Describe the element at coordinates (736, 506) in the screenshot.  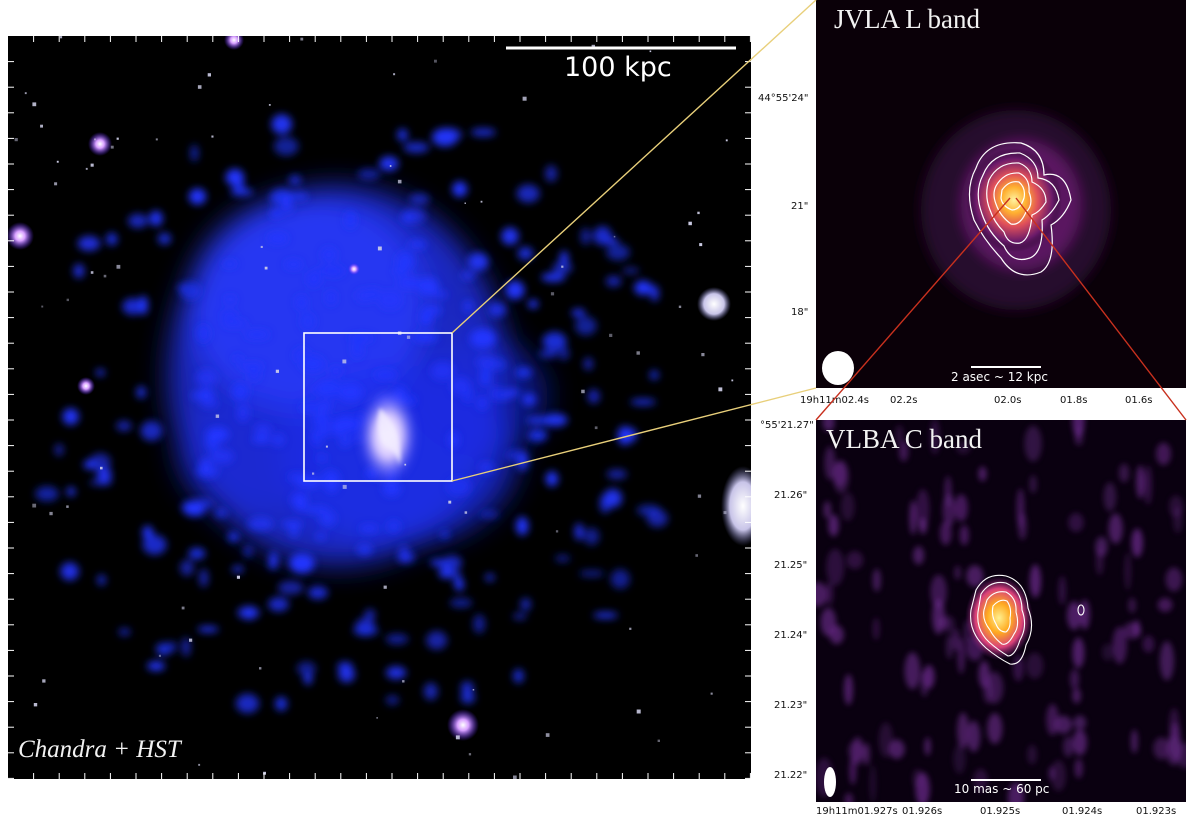
I see `edge-galaxy` at that location.